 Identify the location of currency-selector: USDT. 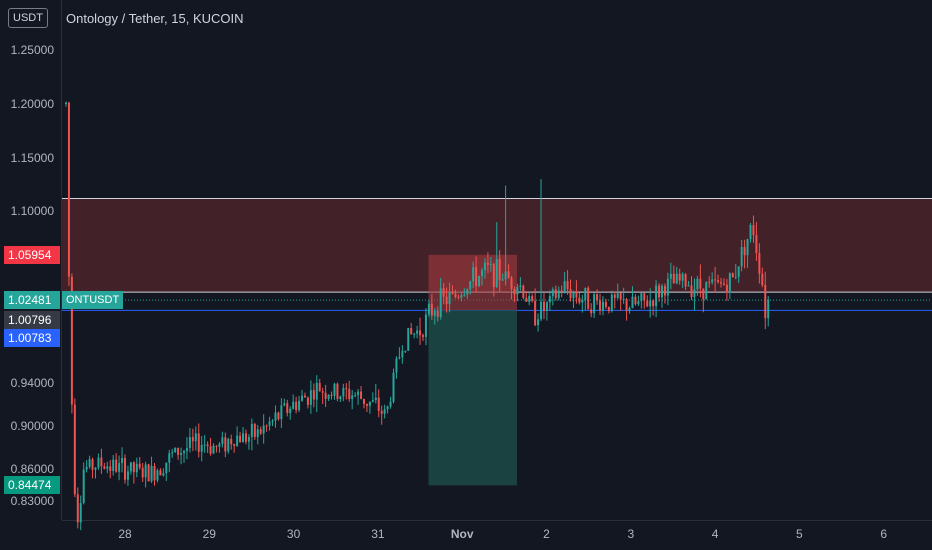
(28, 18).